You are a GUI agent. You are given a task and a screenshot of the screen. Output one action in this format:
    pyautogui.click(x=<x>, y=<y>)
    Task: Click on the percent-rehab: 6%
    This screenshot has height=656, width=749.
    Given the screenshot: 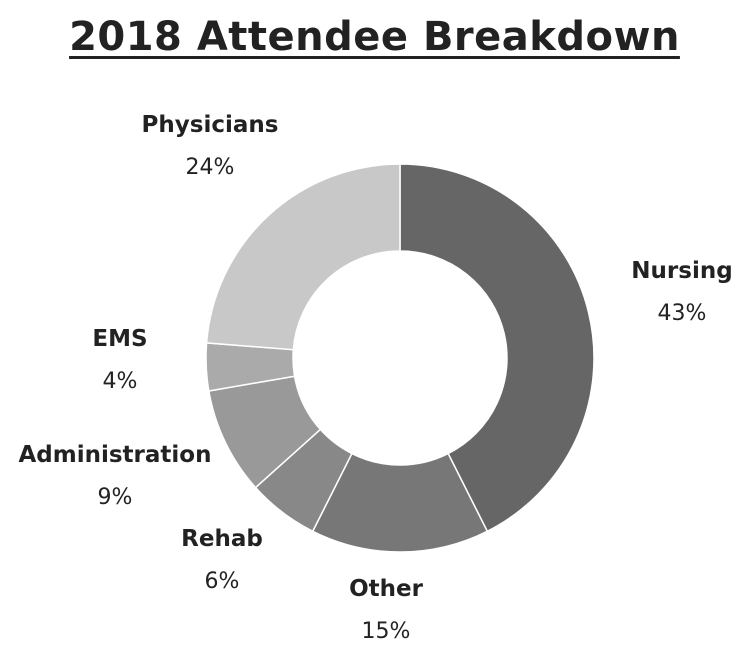 What is the action you would take?
    pyautogui.click(x=222, y=581)
    